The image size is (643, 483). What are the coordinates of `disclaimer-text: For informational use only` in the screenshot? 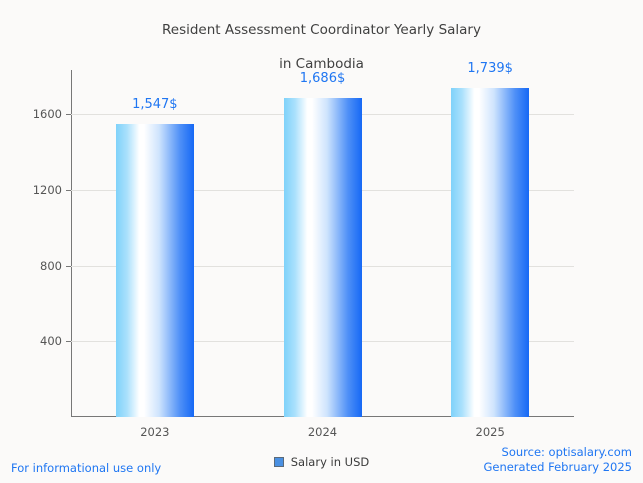 It's located at (86, 468).